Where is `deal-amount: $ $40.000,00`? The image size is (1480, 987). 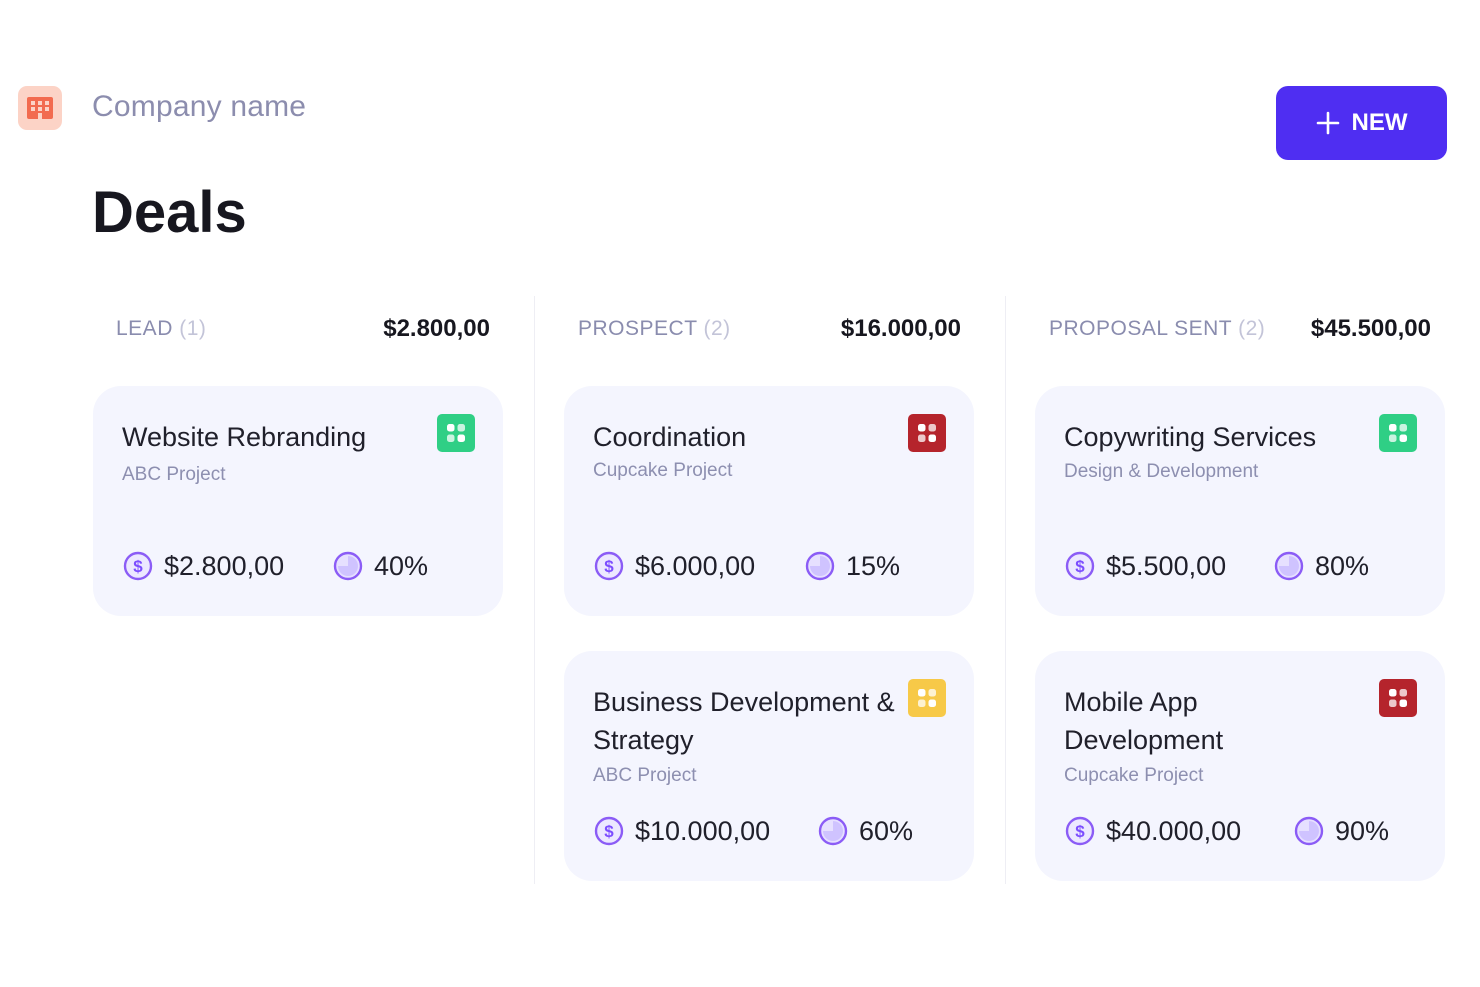
deal-amount: $ $40.000,00 is located at coordinates (1152, 831).